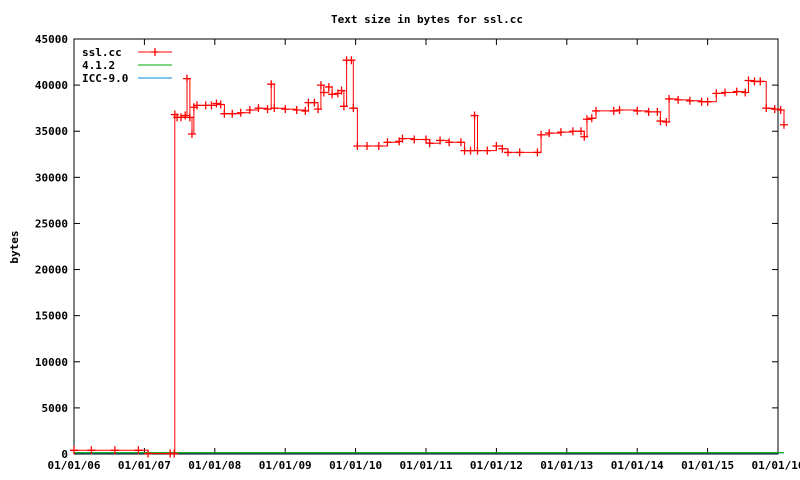  Describe the element at coordinates (51, 270) in the screenshot. I see `y-tick-label: 20000` at that location.